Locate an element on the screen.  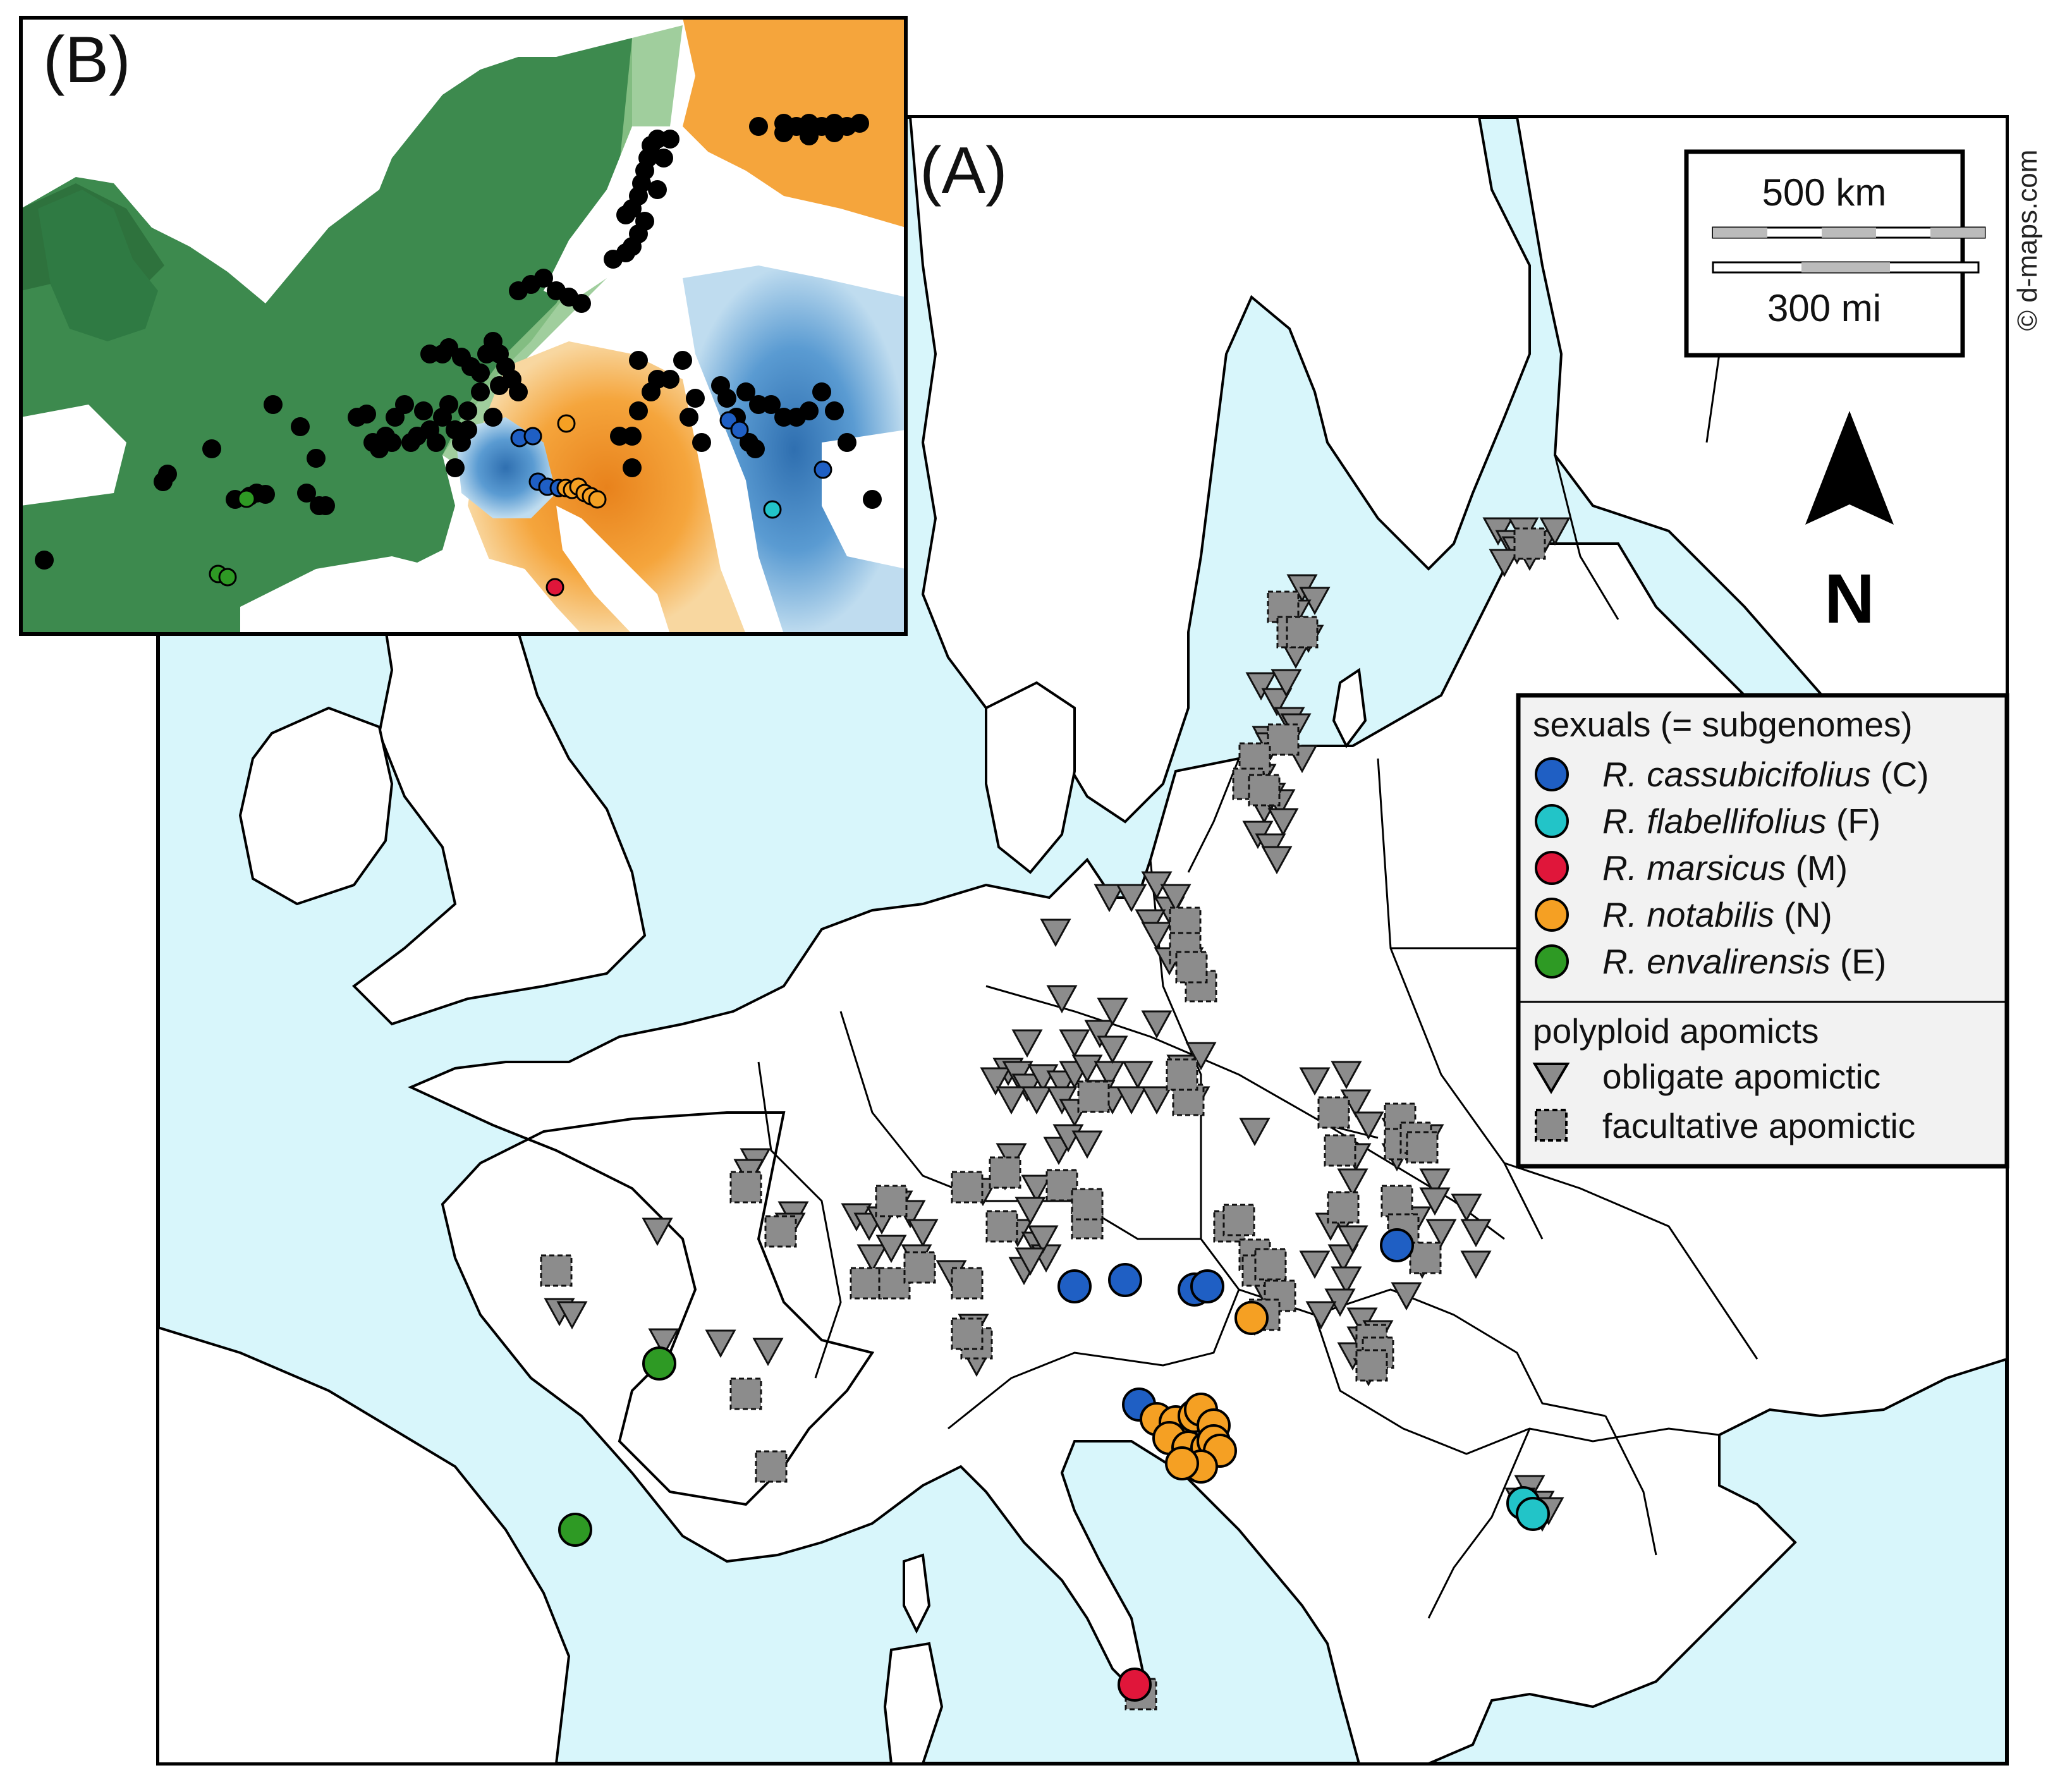
panel-a-label: (A) is located at coordinates (964, 170).